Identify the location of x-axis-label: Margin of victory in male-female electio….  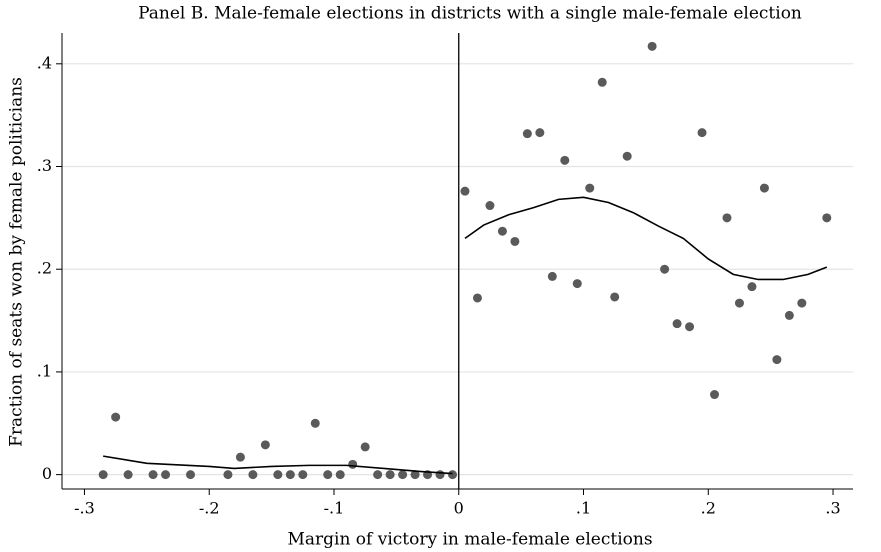
(469, 540).